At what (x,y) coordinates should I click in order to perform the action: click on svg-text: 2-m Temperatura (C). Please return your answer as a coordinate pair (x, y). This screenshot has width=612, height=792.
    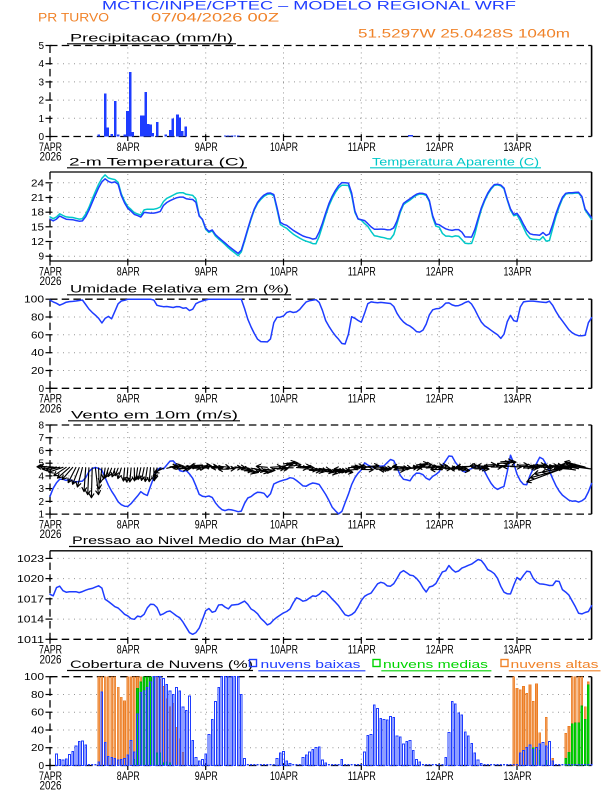
    Looking at the image, I should click on (157, 163).